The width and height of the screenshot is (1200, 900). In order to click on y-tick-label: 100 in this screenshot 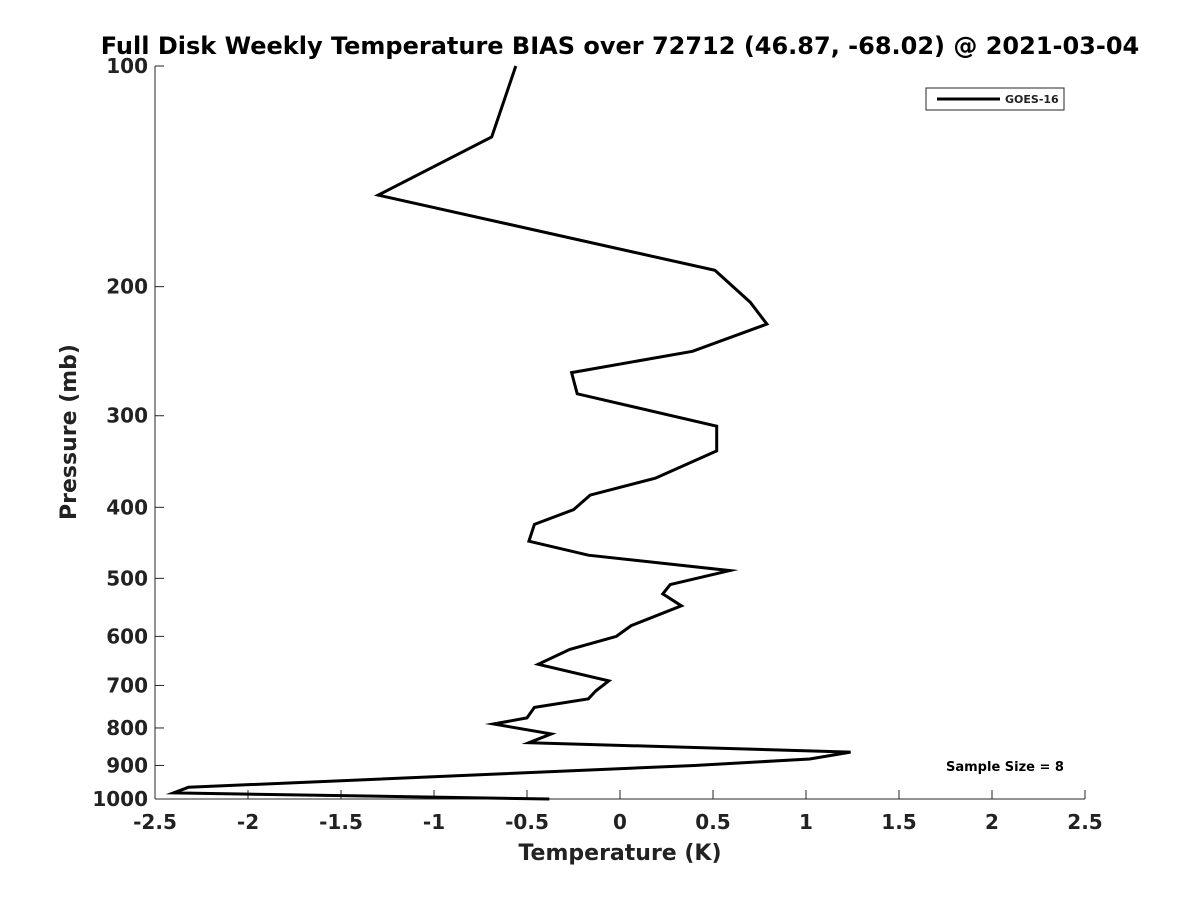, I will do `click(127, 66)`.